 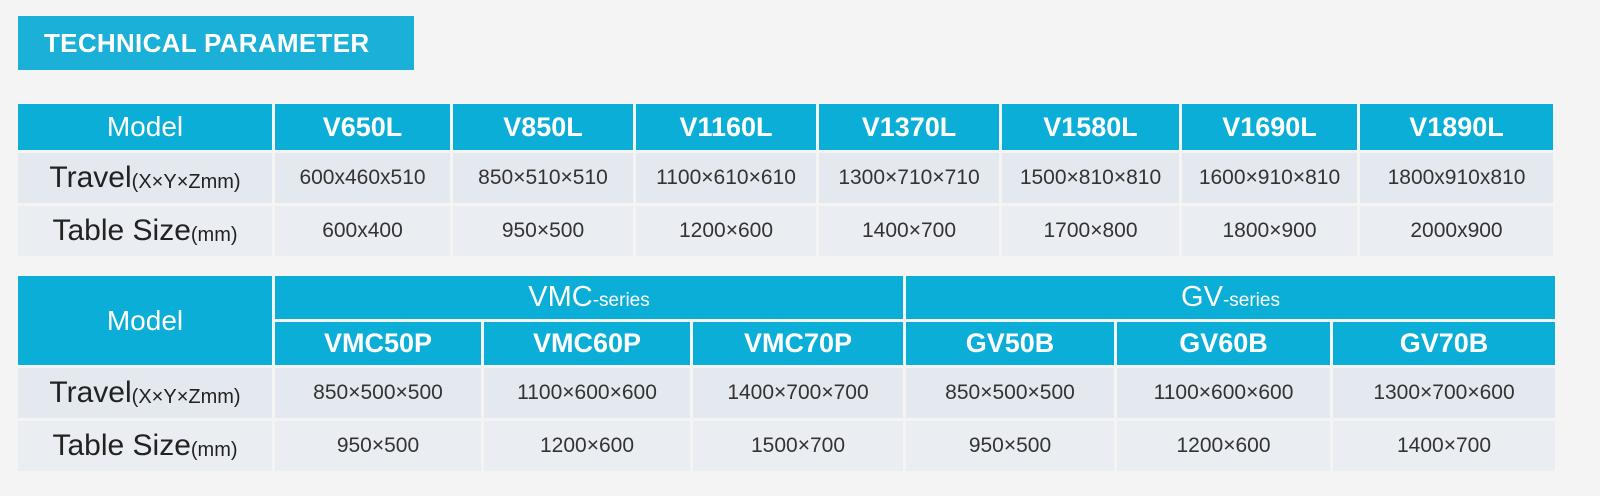 I want to click on model-header-cell: V1890L, so click(x=1456, y=127).